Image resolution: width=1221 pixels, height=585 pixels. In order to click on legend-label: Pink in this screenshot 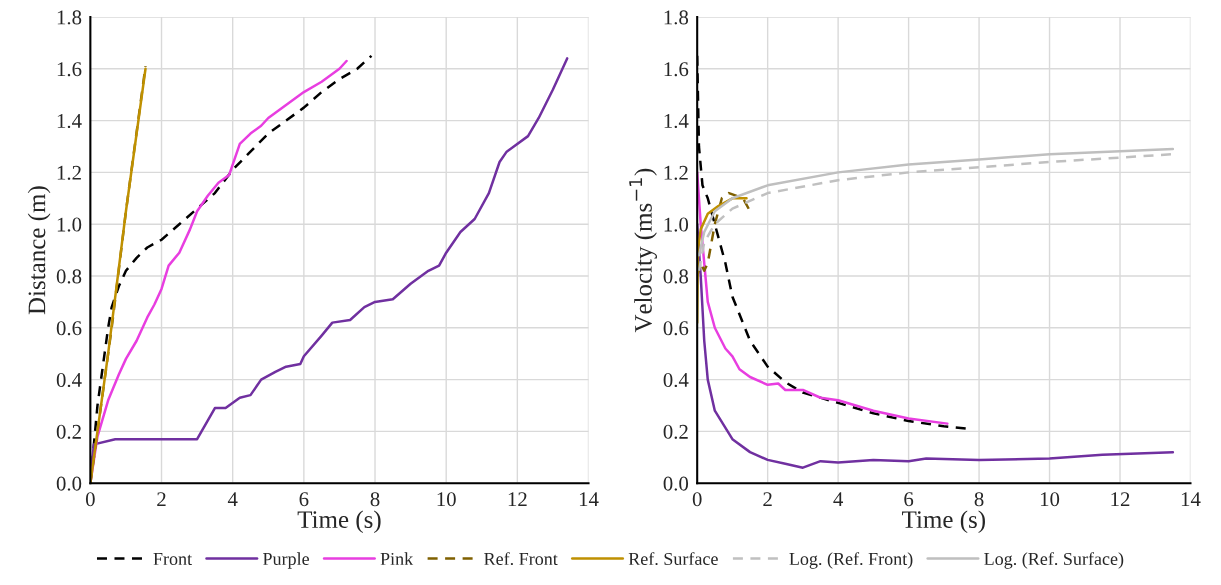, I will do `click(397, 558)`.